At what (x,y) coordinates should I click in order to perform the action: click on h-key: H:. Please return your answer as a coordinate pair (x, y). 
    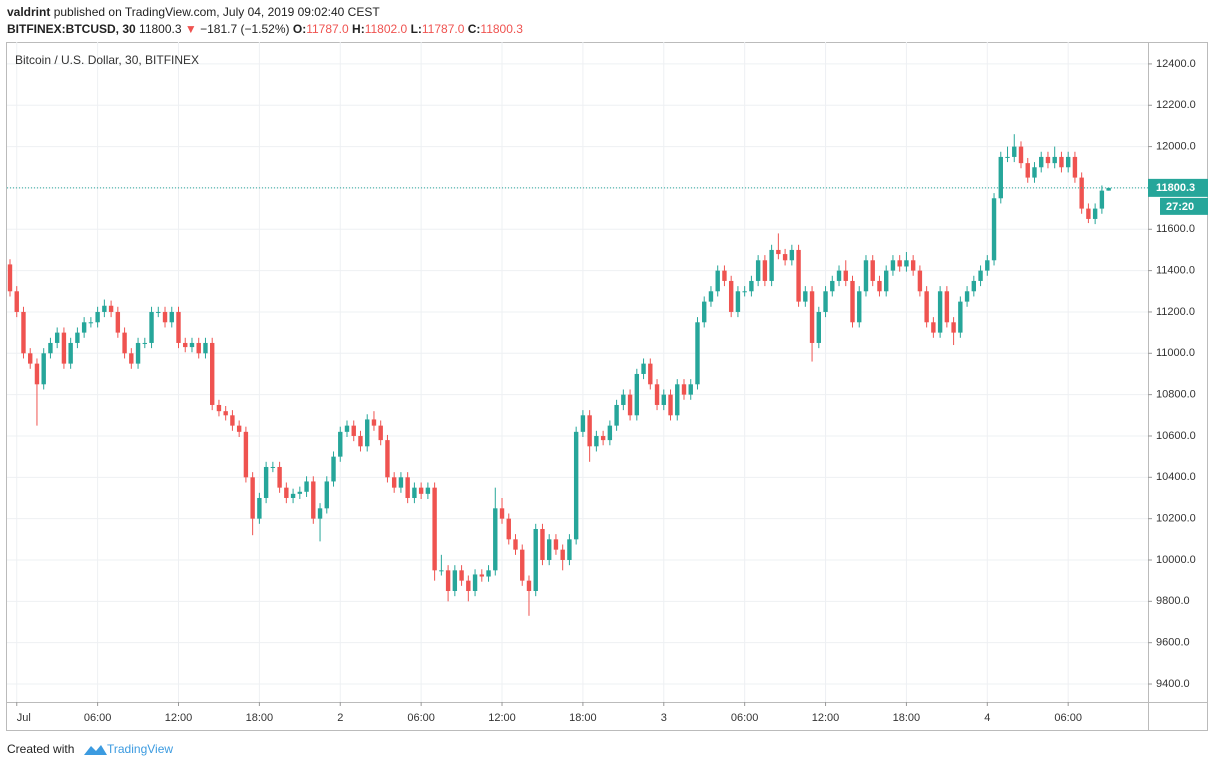
    Looking at the image, I should click on (358, 29).